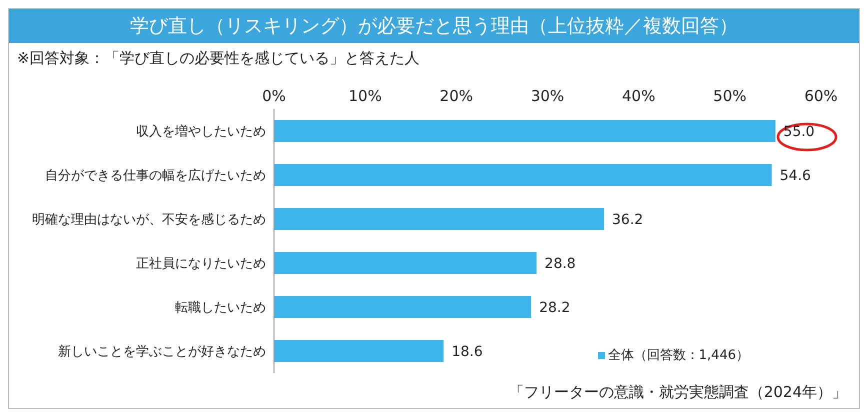 Image resolution: width=868 pixels, height=417 pixels. What do you see at coordinates (457, 96) in the screenshot?
I see `x-tick-label: 20%` at bounding box center [457, 96].